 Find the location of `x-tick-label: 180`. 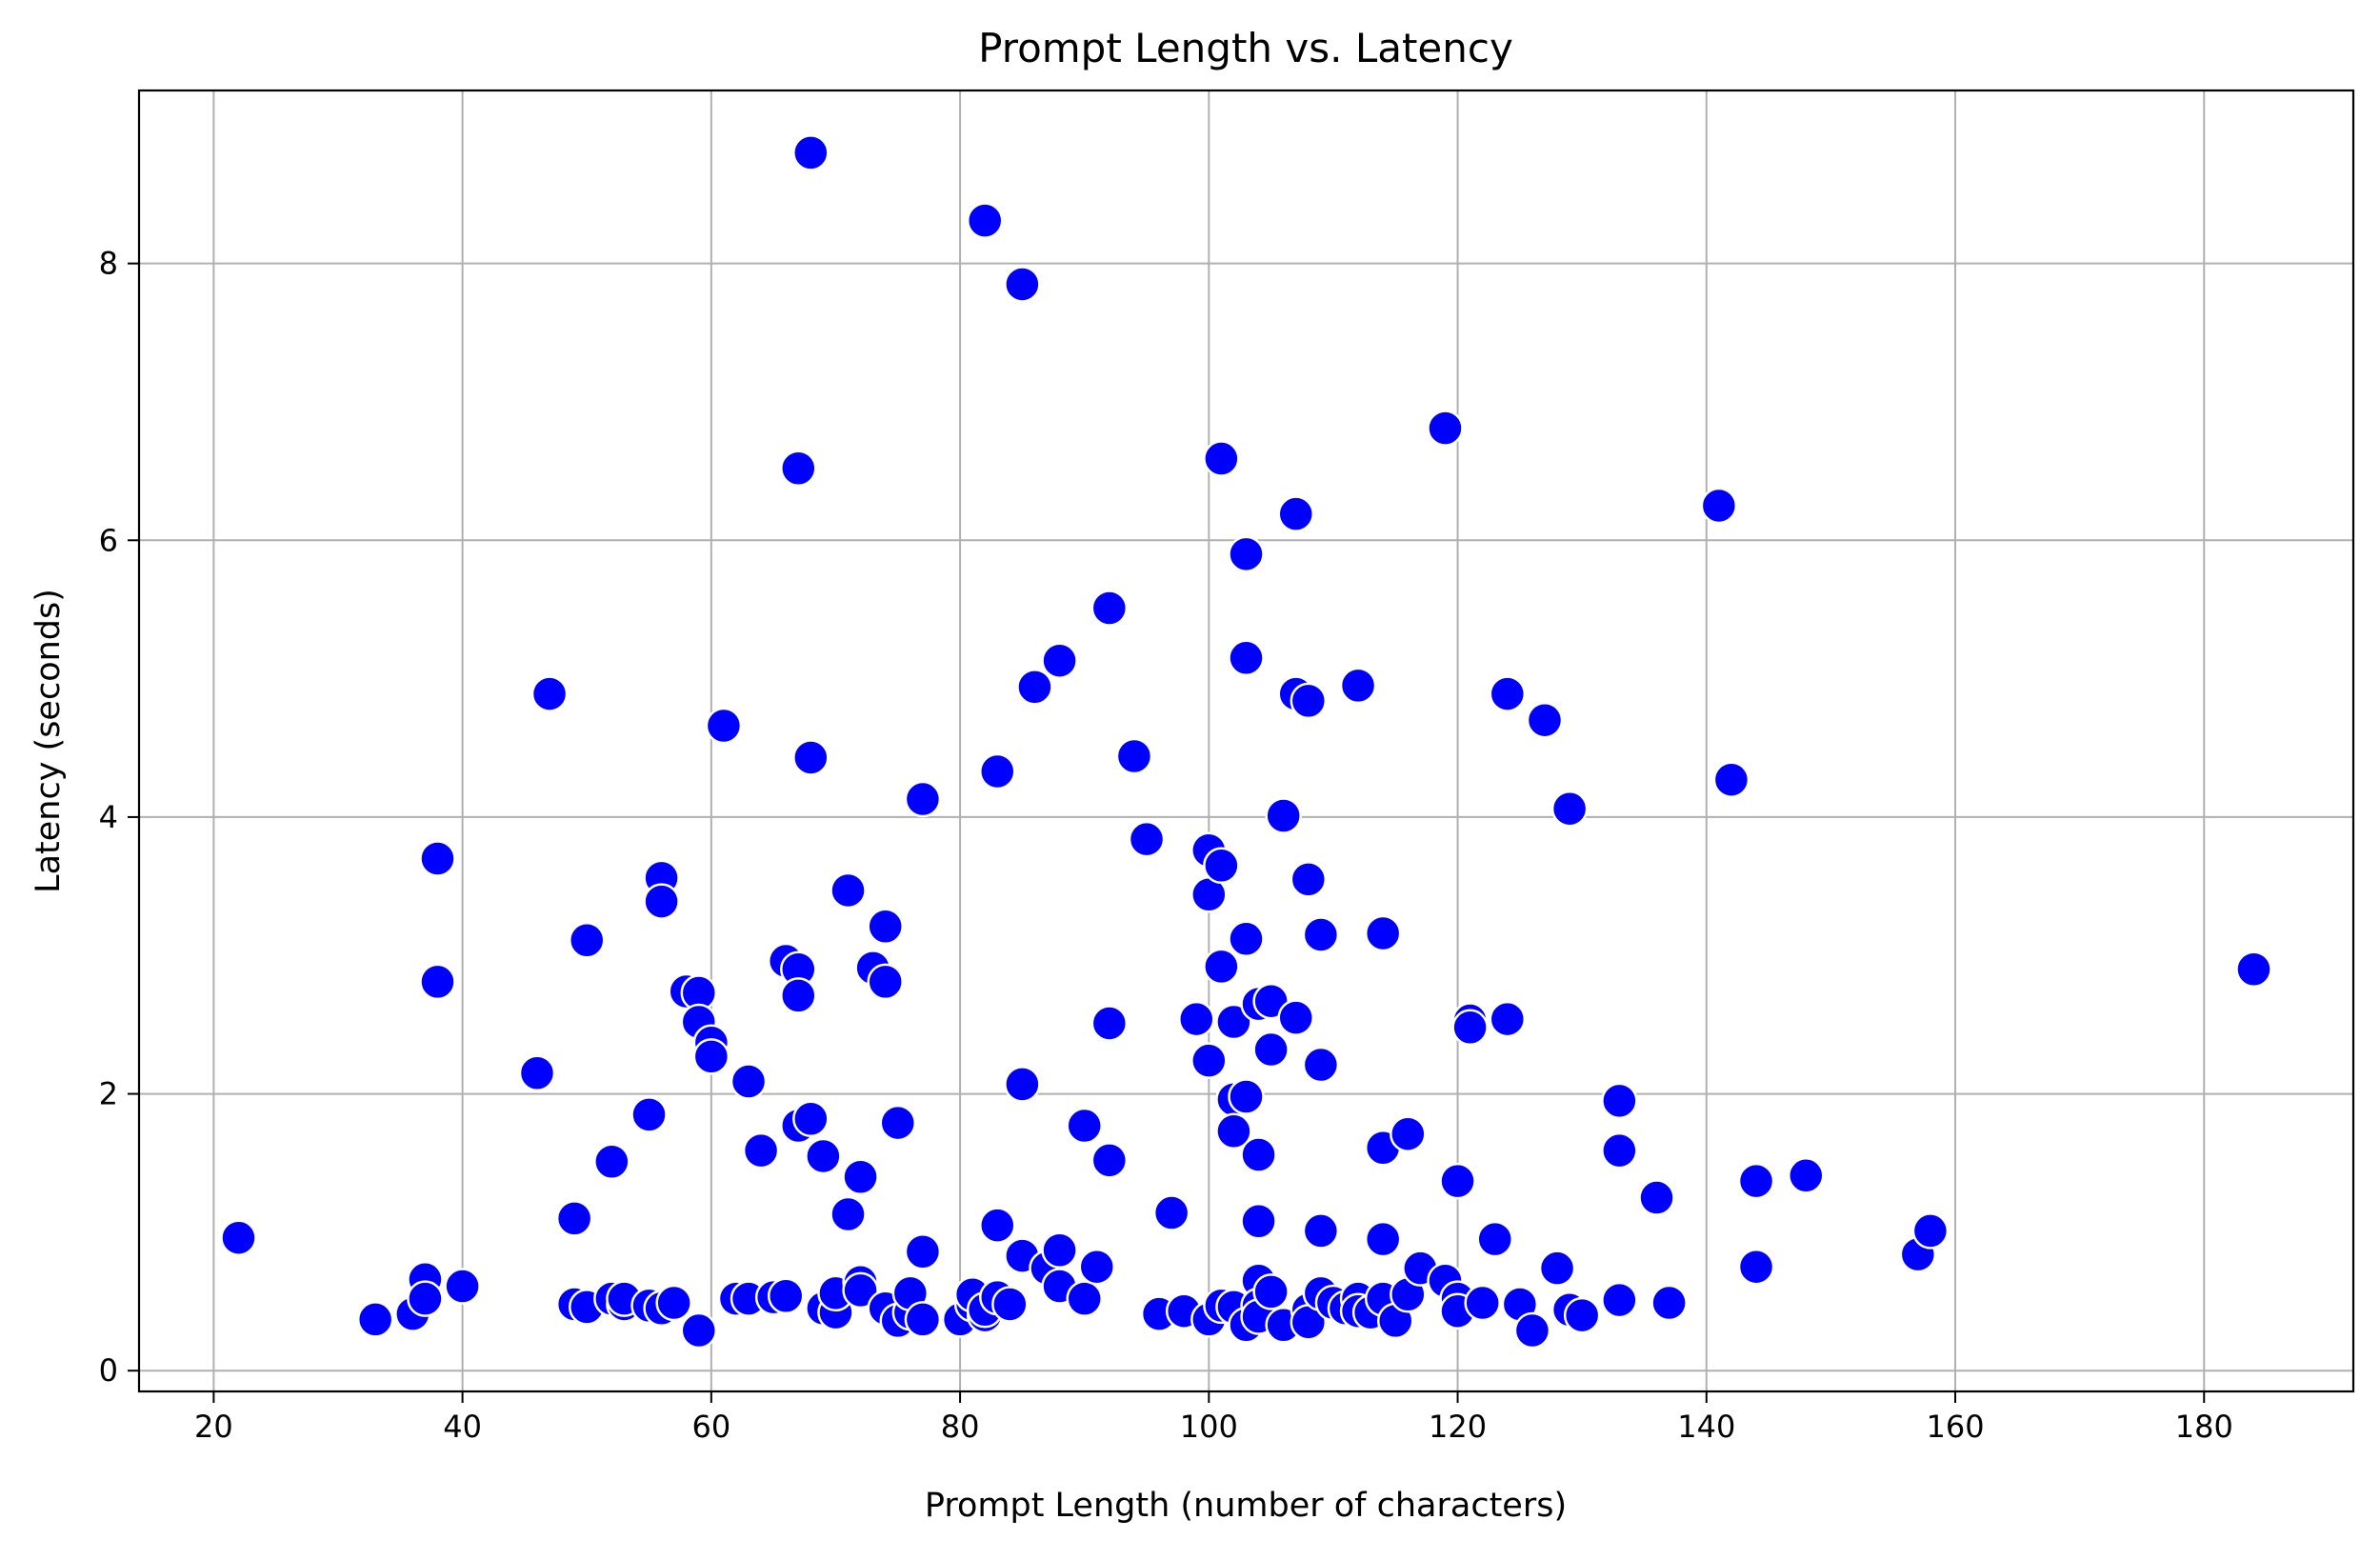

x-tick-label: 180 is located at coordinates (2204, 1427).